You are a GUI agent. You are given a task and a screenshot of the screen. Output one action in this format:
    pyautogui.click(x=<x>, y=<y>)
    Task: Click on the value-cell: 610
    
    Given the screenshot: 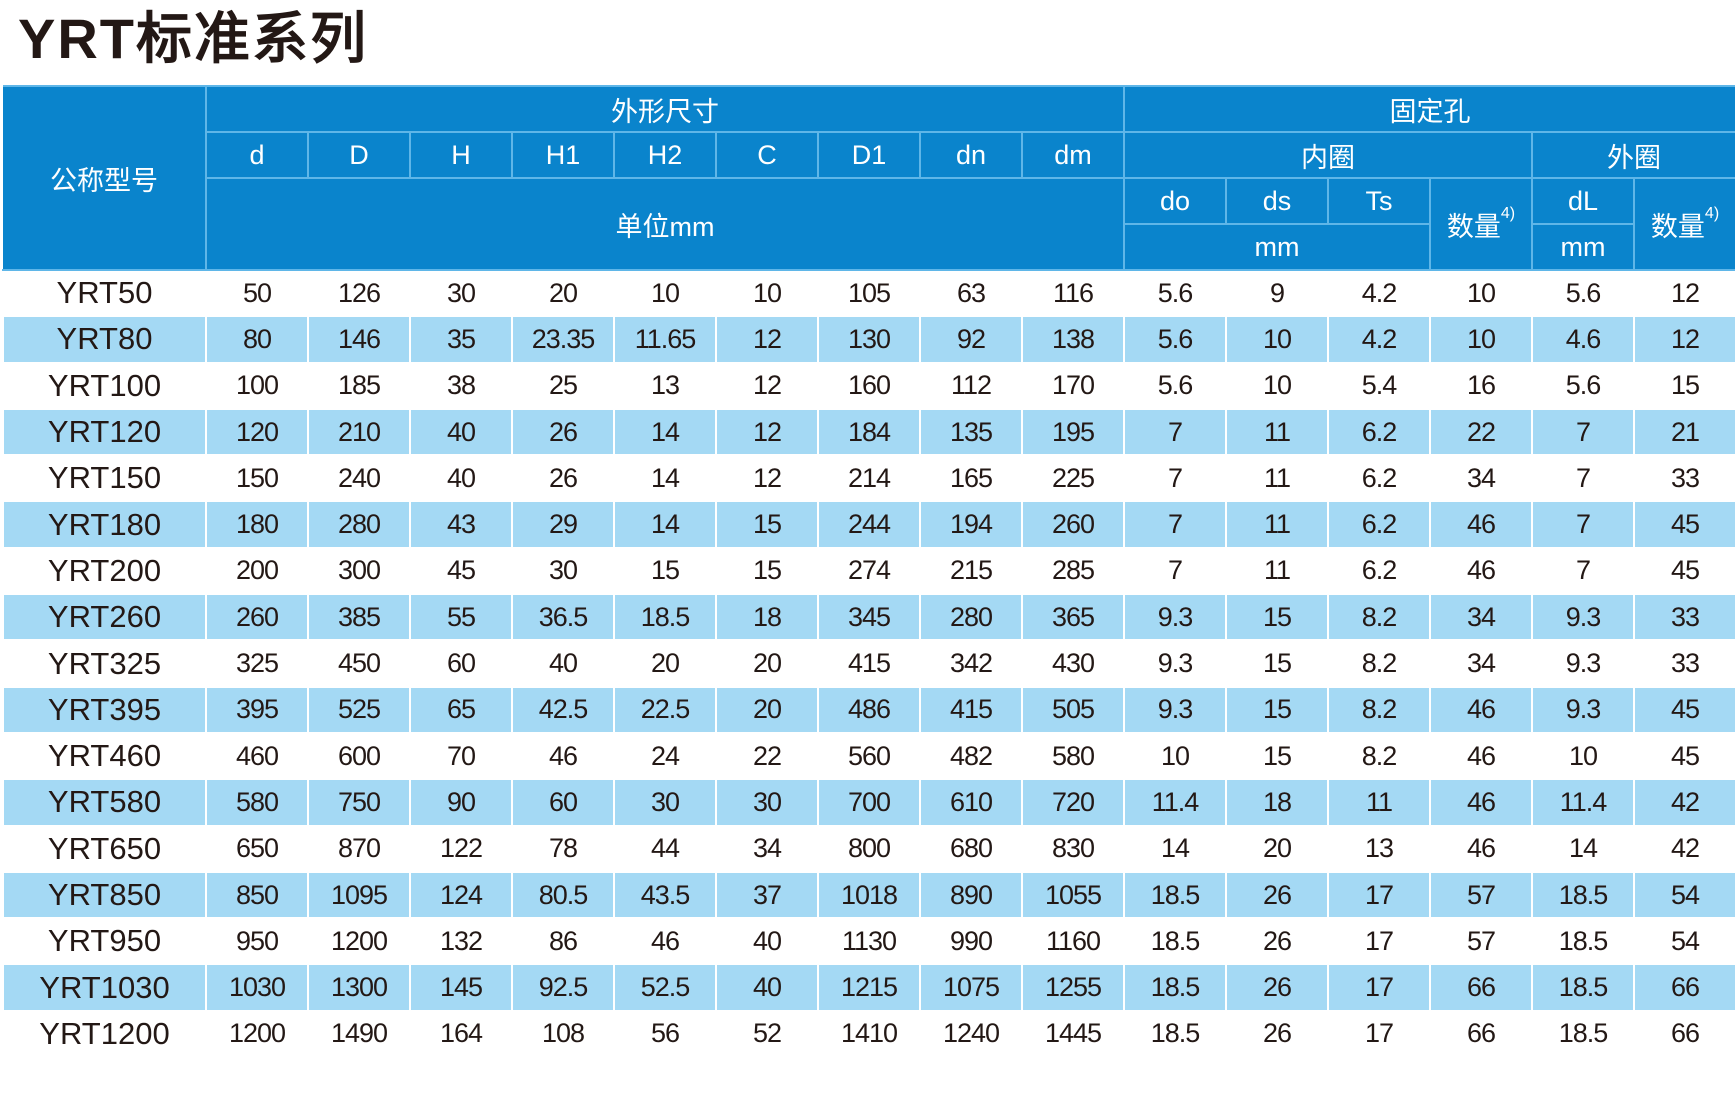 What is the action you would take?
    pyautogui.click(x=971, y=802)
    